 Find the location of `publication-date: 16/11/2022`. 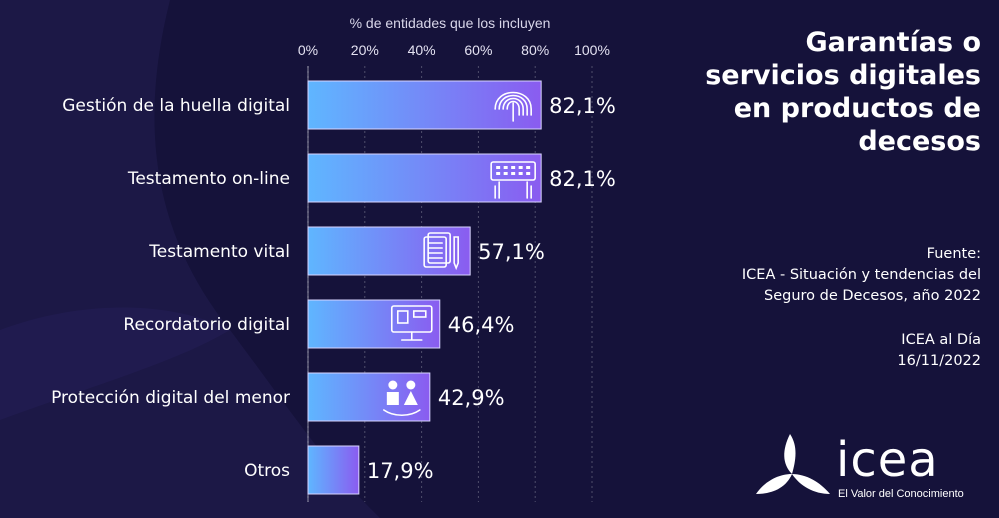

publication-date: 16/11/2022 is located at coordinates (939, 361).